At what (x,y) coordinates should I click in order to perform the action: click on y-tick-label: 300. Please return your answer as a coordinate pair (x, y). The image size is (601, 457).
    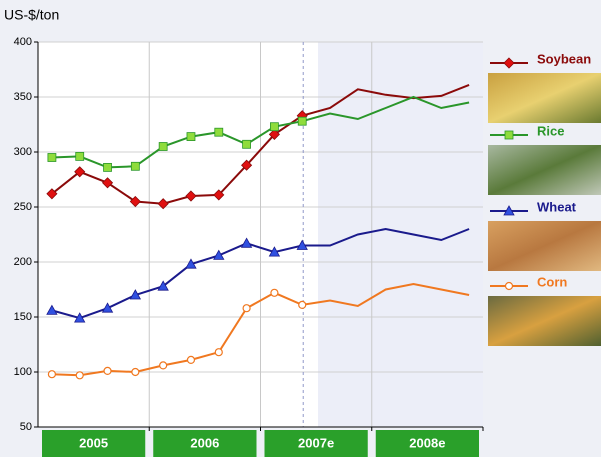
    Looking at the image, I should click on (23, 152).